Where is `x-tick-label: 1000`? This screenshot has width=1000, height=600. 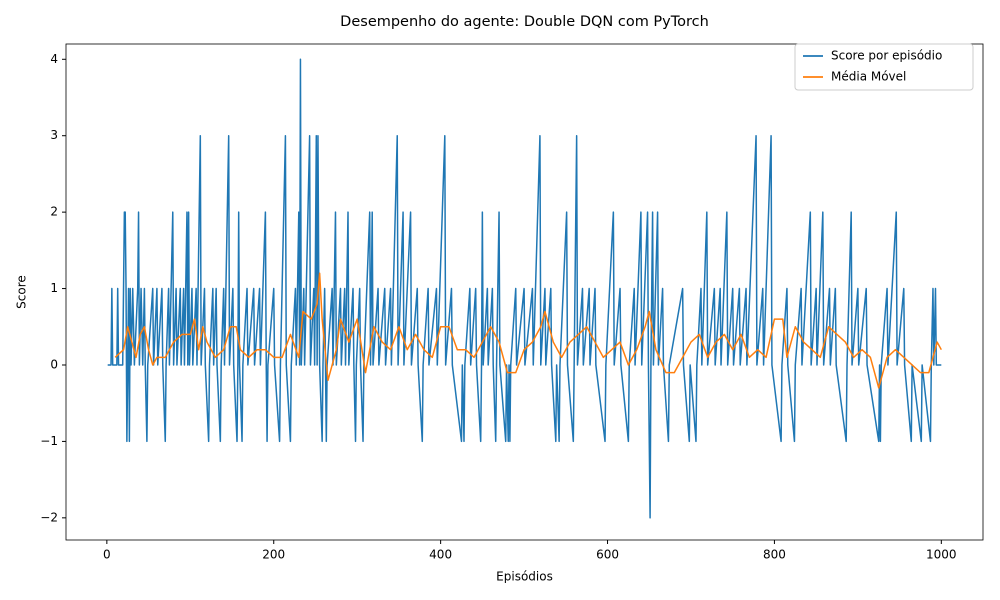
x-tick-label: 1000 is located at coordinates (941, 555).